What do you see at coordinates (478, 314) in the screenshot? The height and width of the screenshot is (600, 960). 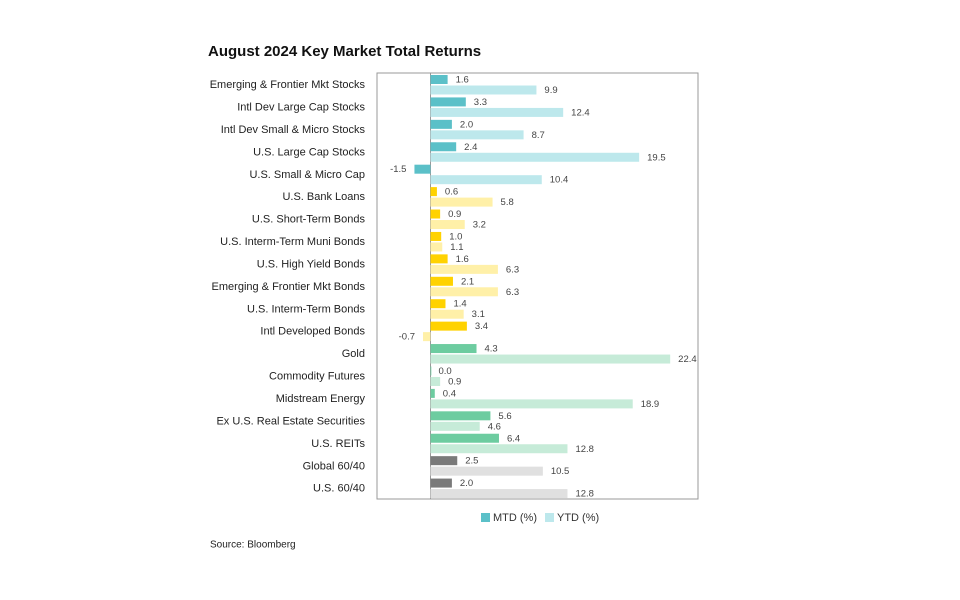 I see `value-label: 3.1` at bounding box center [478, 314].